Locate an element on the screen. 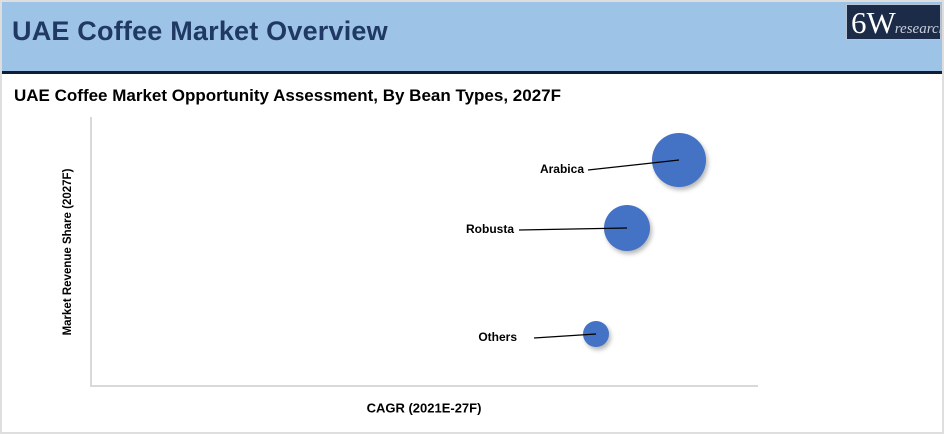  leader-line-arabica is located at coordinates (633, 165).